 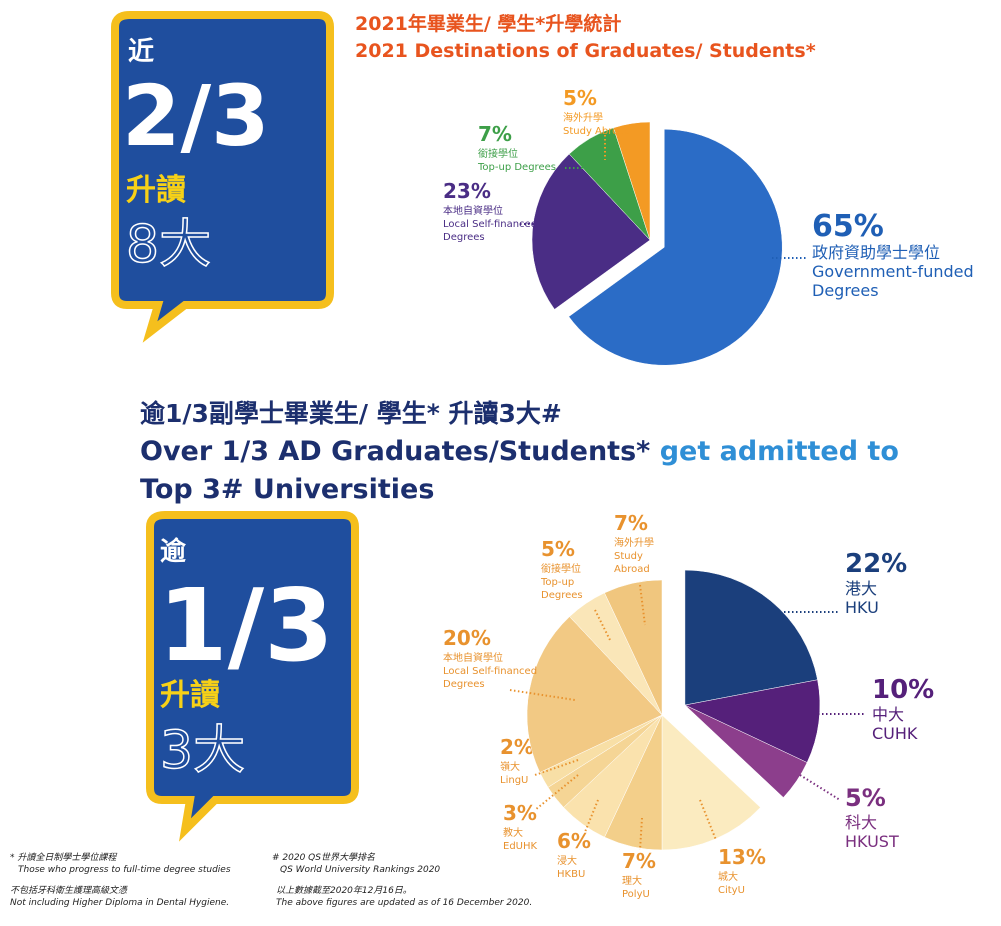 I want to click on slice-label-zh: 教大, so click(x=513, y=832).